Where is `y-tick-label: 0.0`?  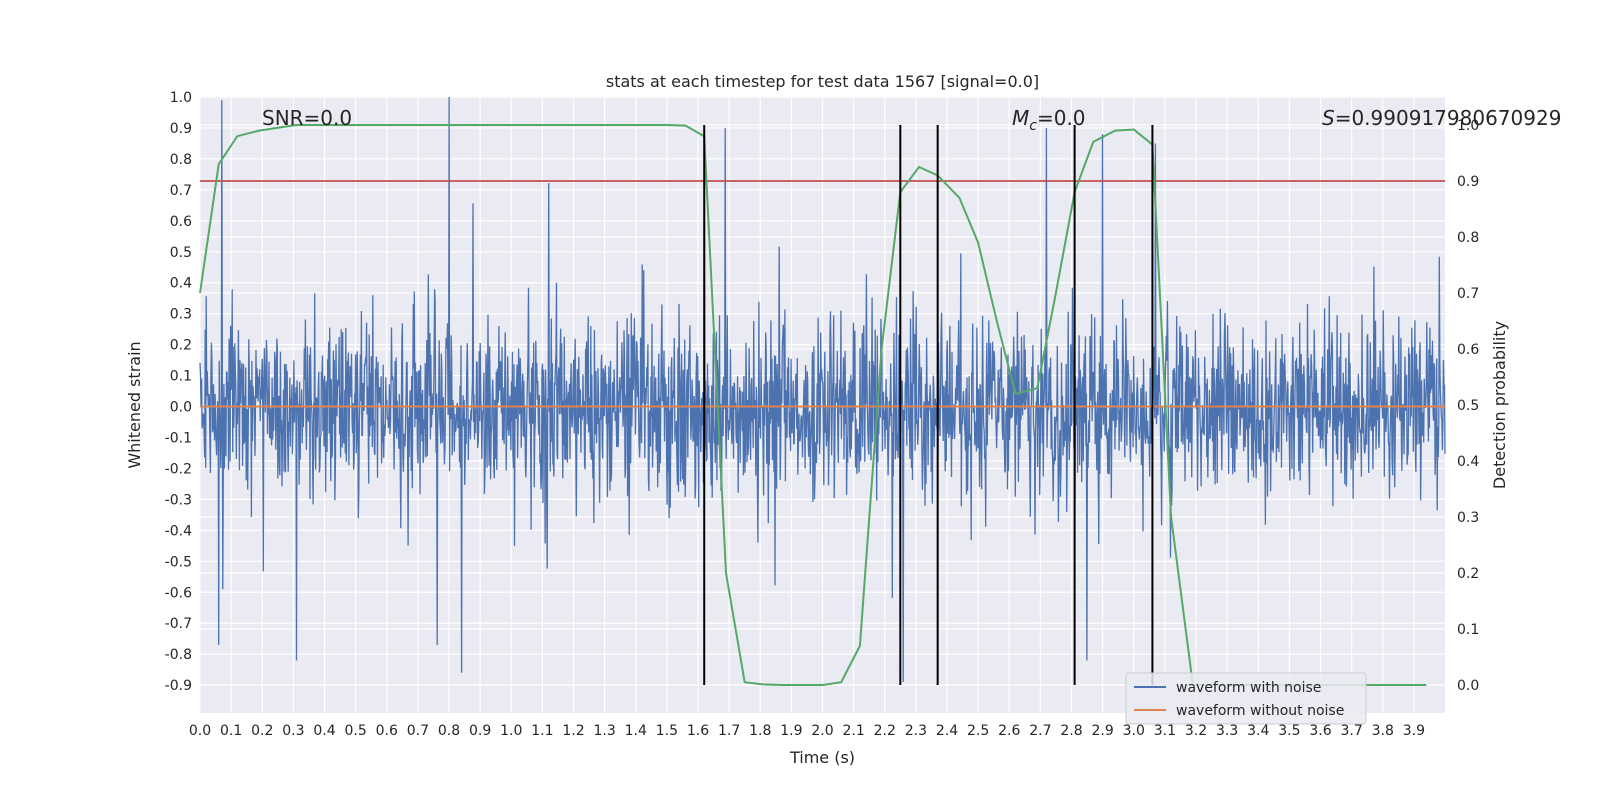 y-tick-label: 0.0 is located at coordinates (181, 408).